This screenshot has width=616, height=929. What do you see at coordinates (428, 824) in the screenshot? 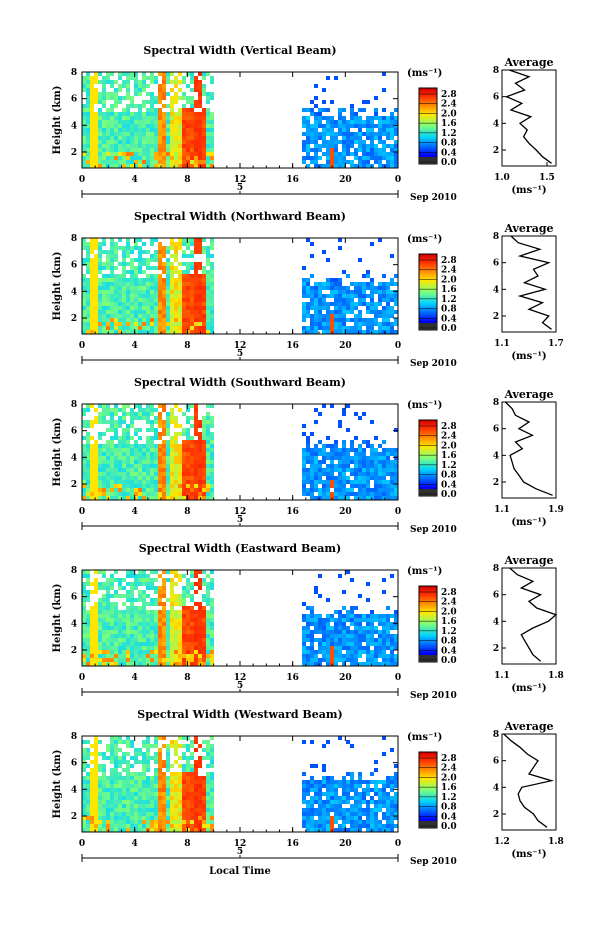
I see `colorbar-low-band` at bounding box center [428, 824].